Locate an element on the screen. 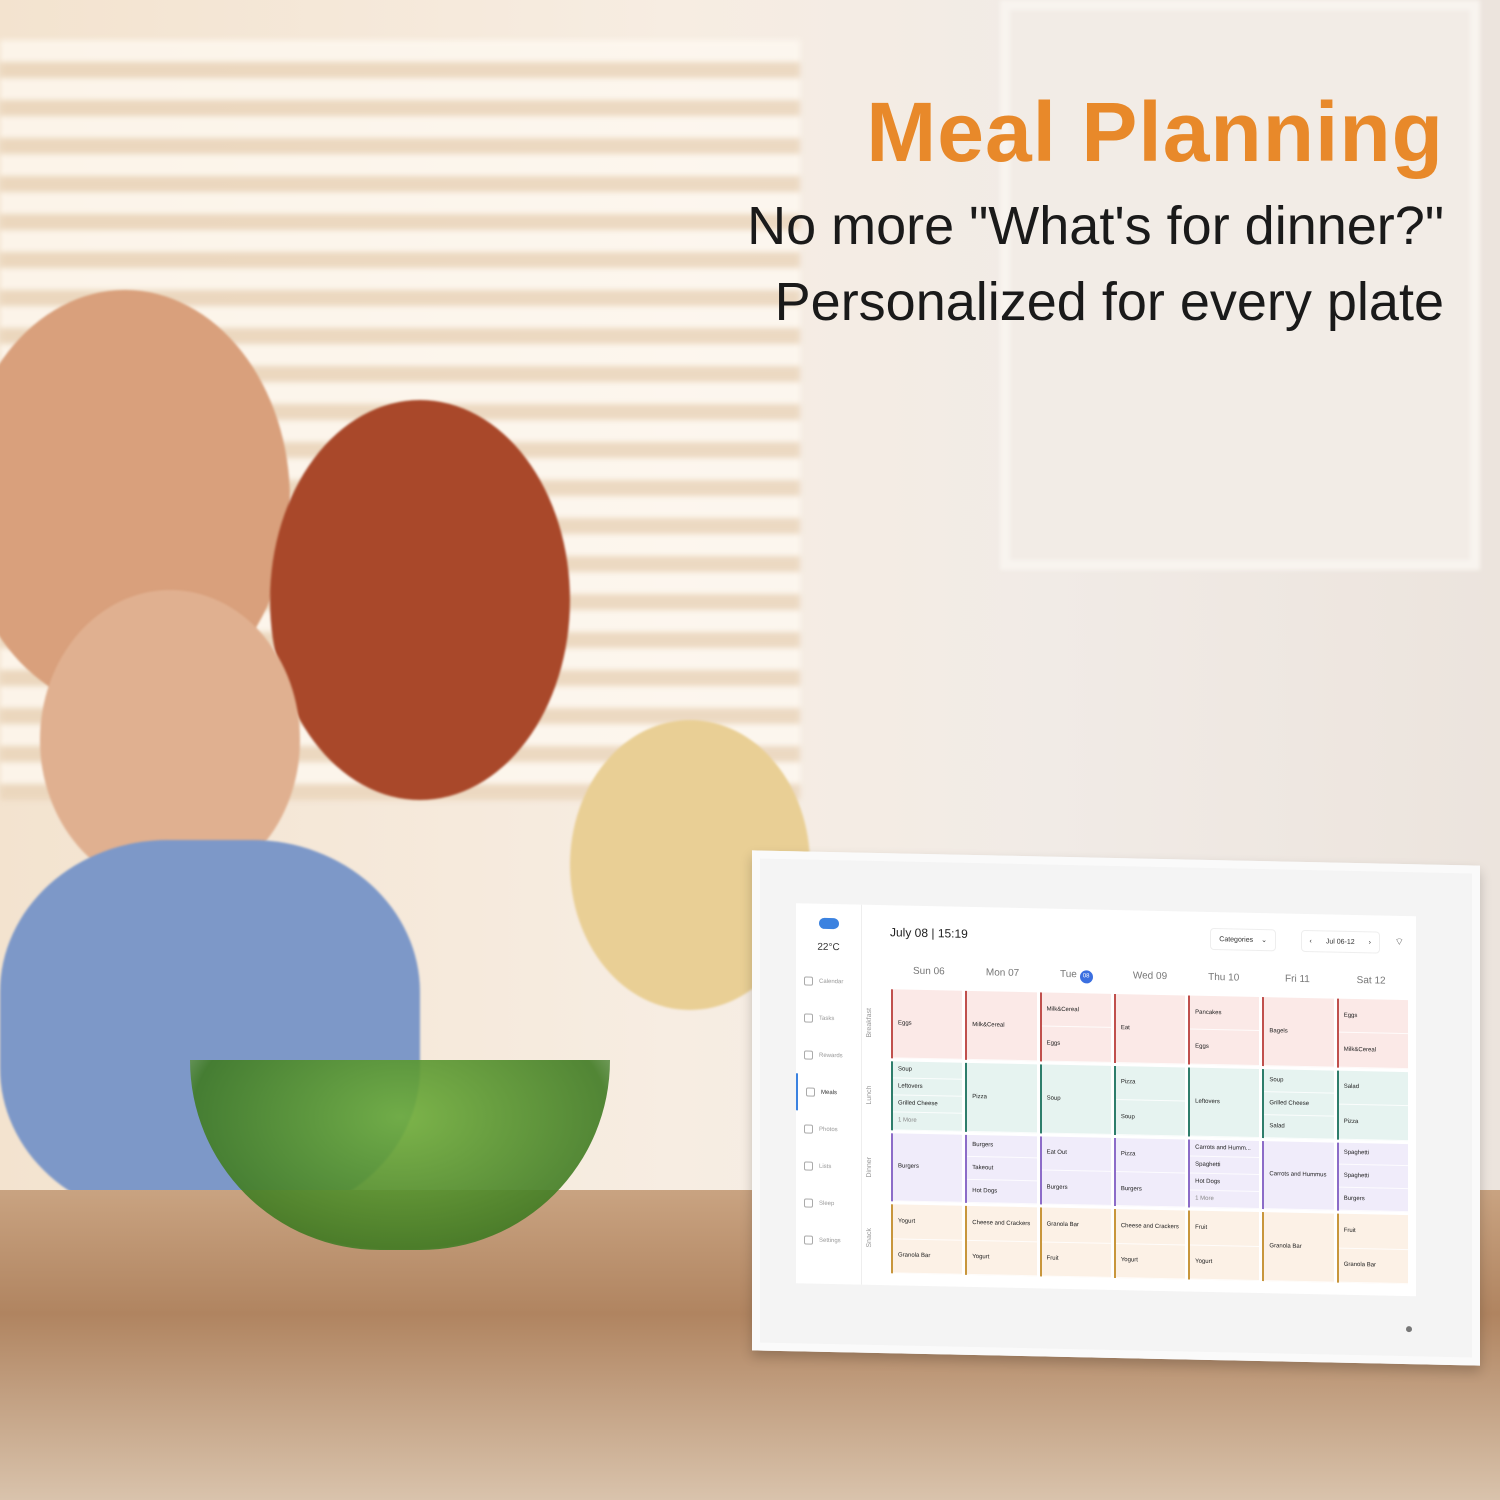 Image resolution: width=1500 pixels, height=1500 pixels. prev-week-button: ‹ is located at coordinates (1310, 941).